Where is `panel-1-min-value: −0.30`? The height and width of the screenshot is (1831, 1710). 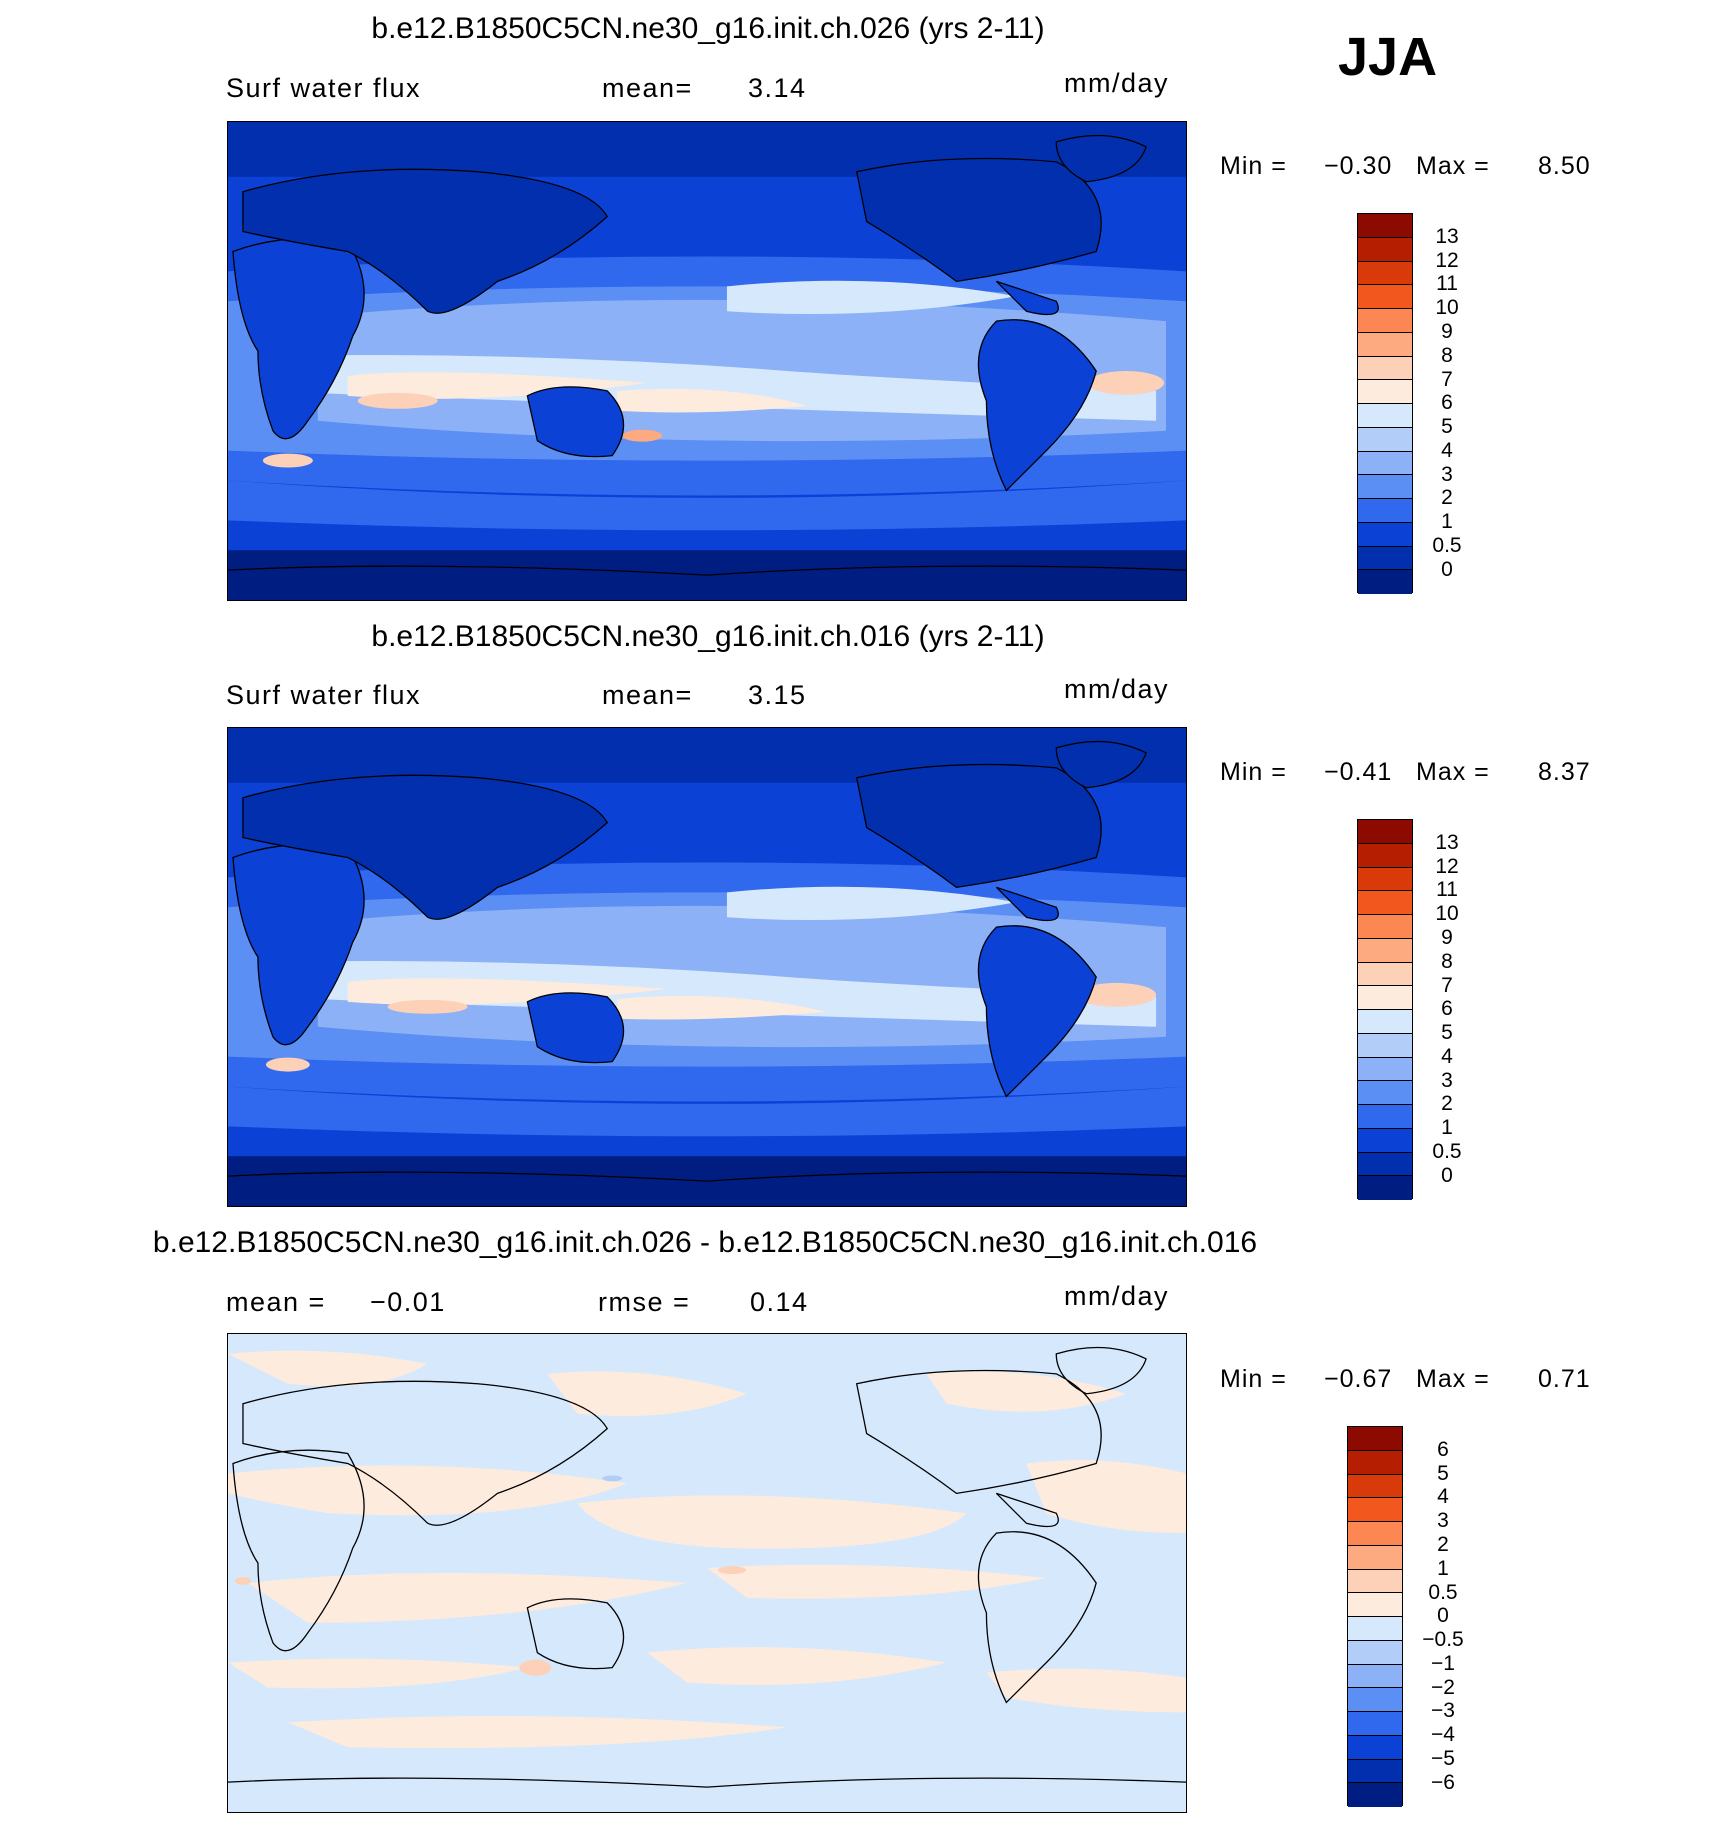
panel-1-min-value: −0.30 is located at coordinates (1358, 166).